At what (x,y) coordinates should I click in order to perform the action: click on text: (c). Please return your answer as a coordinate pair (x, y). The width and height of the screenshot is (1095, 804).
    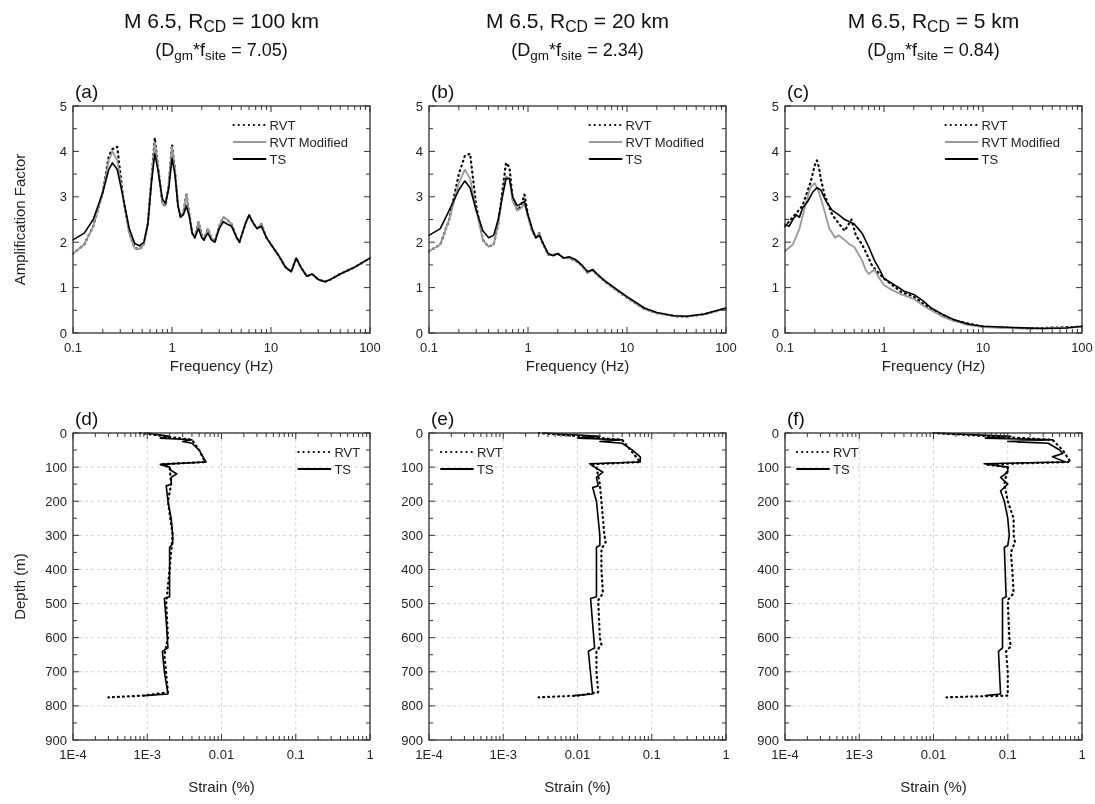
    Looking at the image, I should click on (798, 91).